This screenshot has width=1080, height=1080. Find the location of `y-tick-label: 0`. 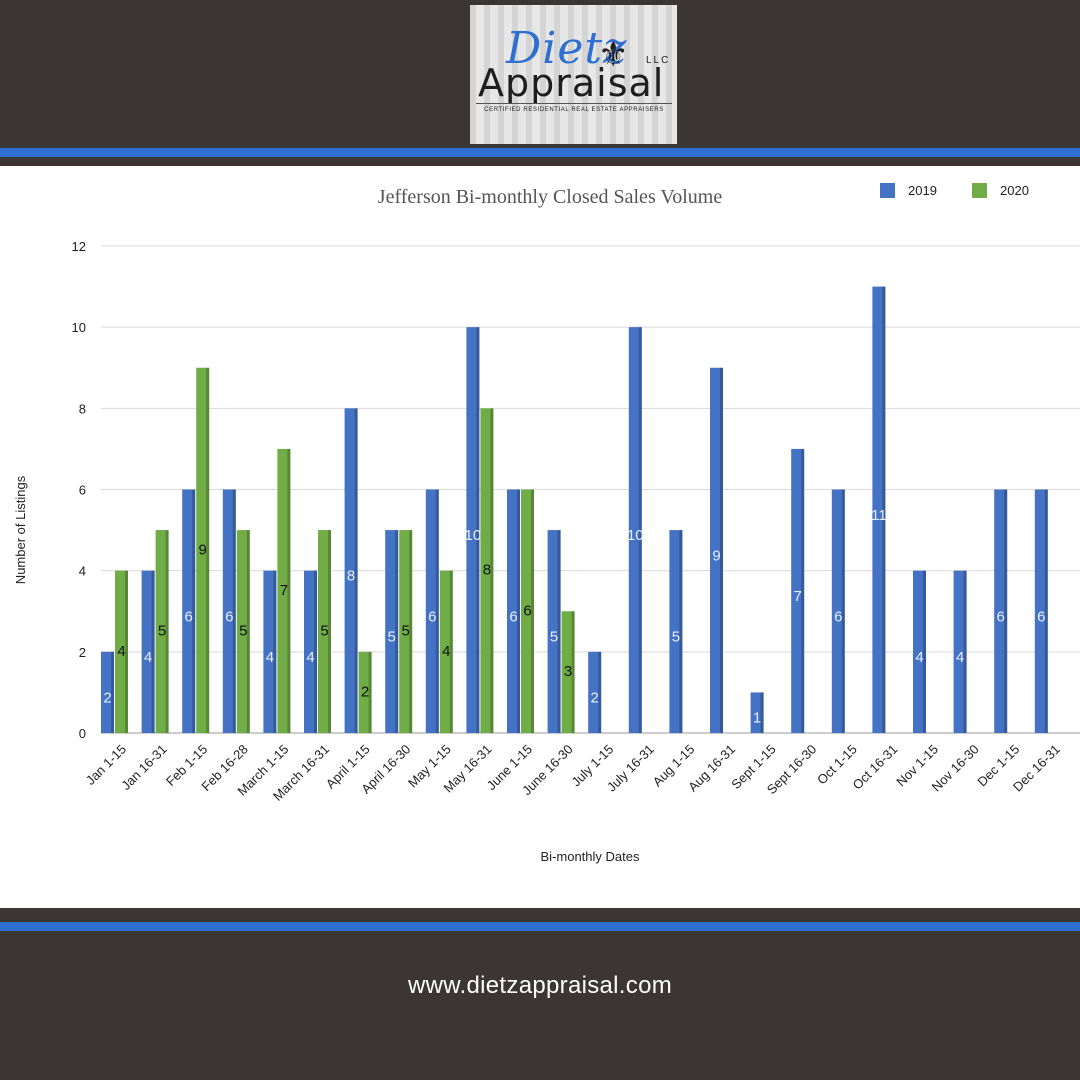

y-tick-label: 0 is located at coordinates (82, 733).